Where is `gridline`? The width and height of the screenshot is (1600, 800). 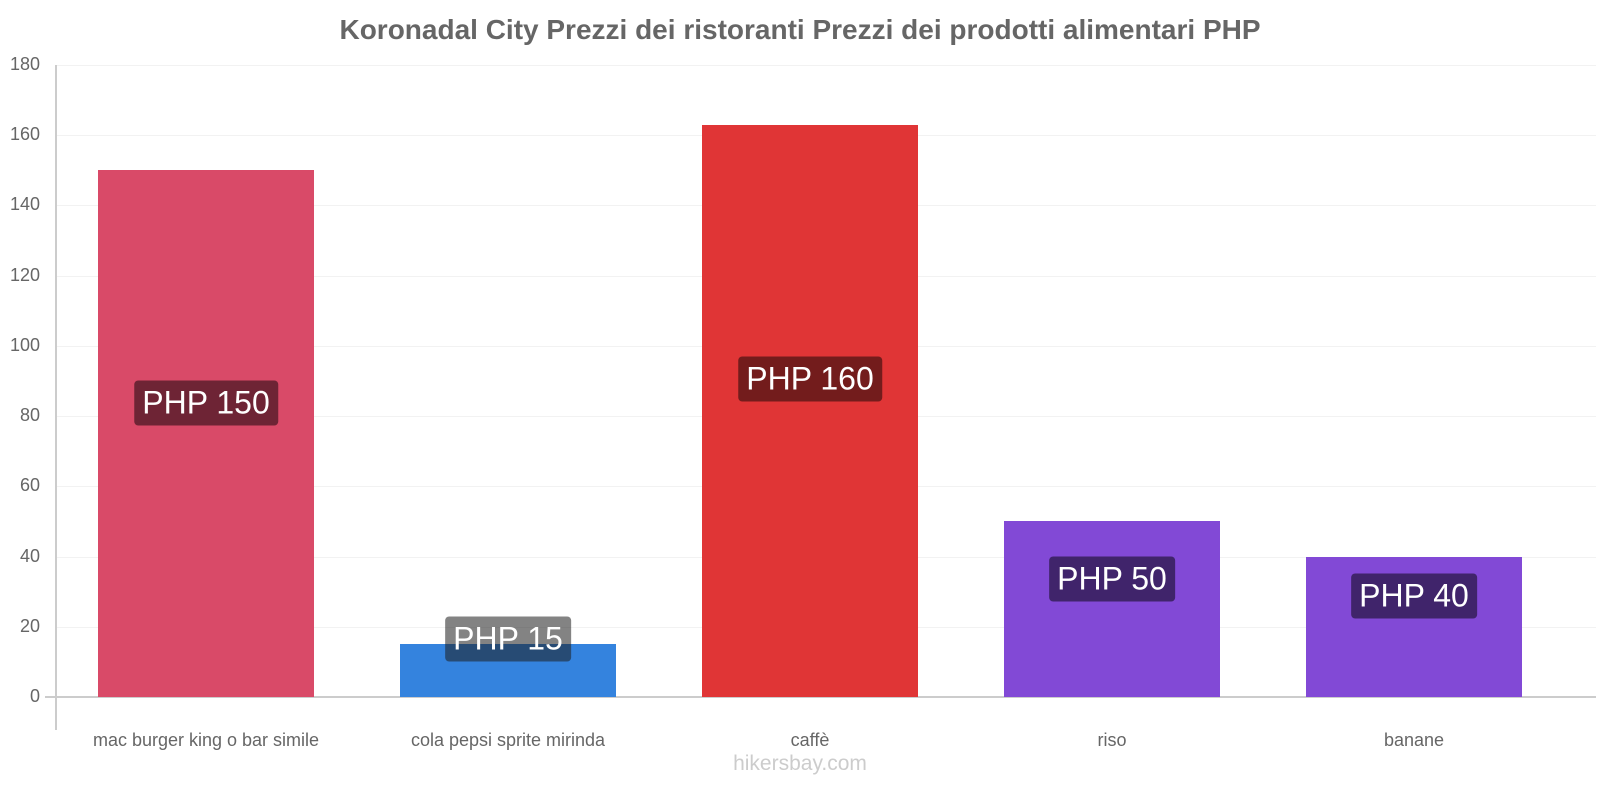
gridline is located at coordinates (826, 65).